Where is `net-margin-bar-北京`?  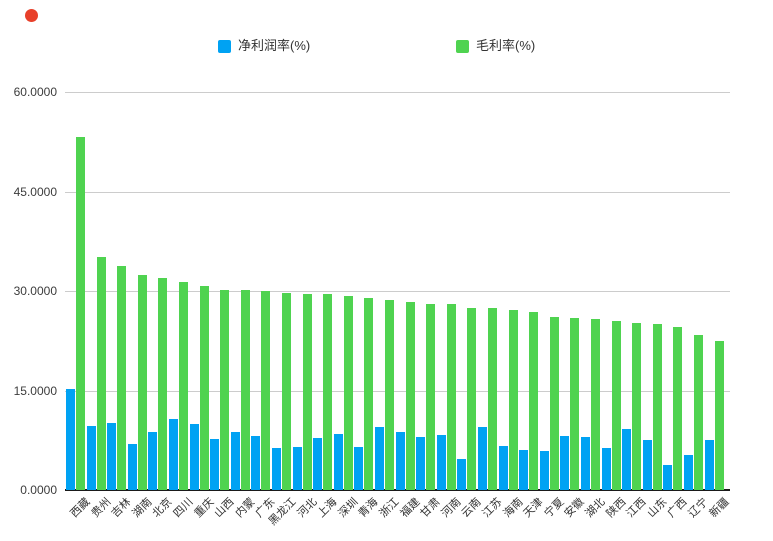
net-margin-bar-北京 is located at coordinates (153, 461).